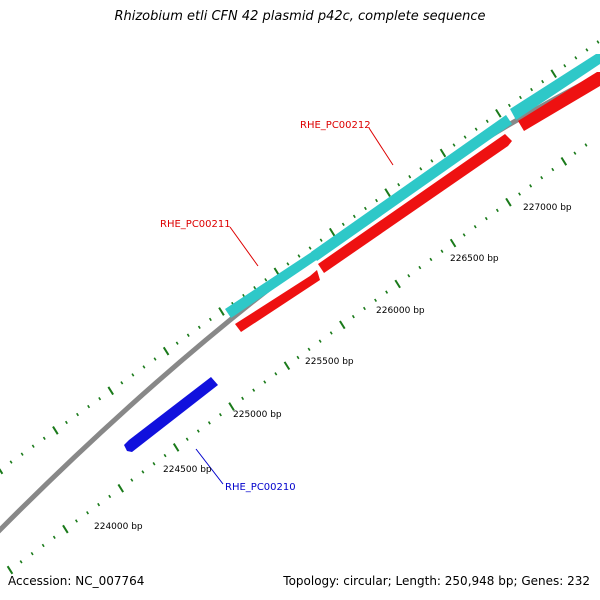 The width and height of the screenshot is (600, 600). I want to click on cds-track-reverse, so click(171, 414).